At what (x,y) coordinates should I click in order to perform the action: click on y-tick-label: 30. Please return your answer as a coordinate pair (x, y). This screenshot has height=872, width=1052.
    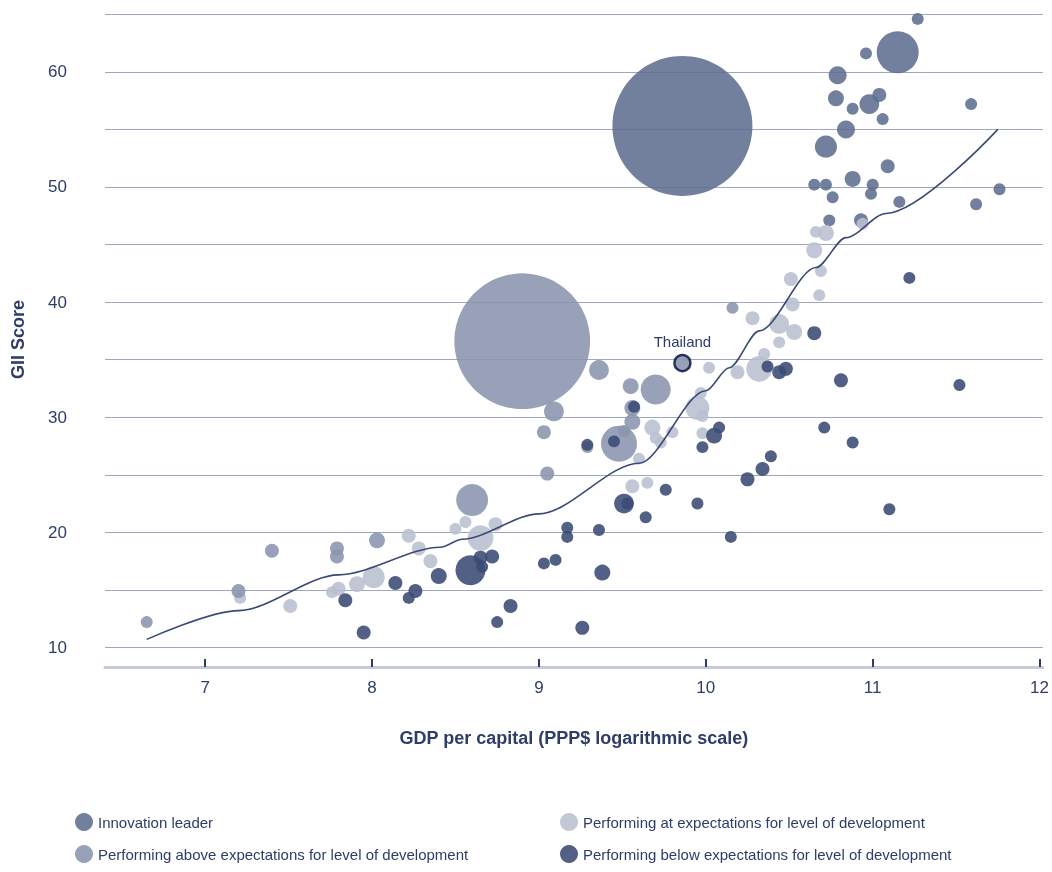
    Looking at the image, I should click on (57, 417).